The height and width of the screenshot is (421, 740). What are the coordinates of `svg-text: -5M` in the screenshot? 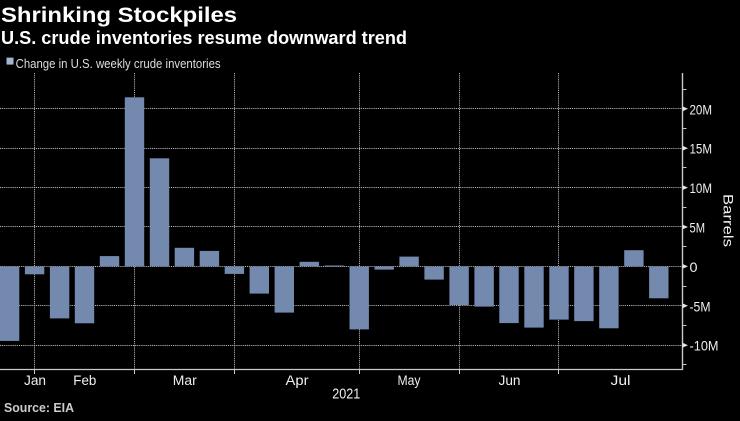 It's located at (700, 306).